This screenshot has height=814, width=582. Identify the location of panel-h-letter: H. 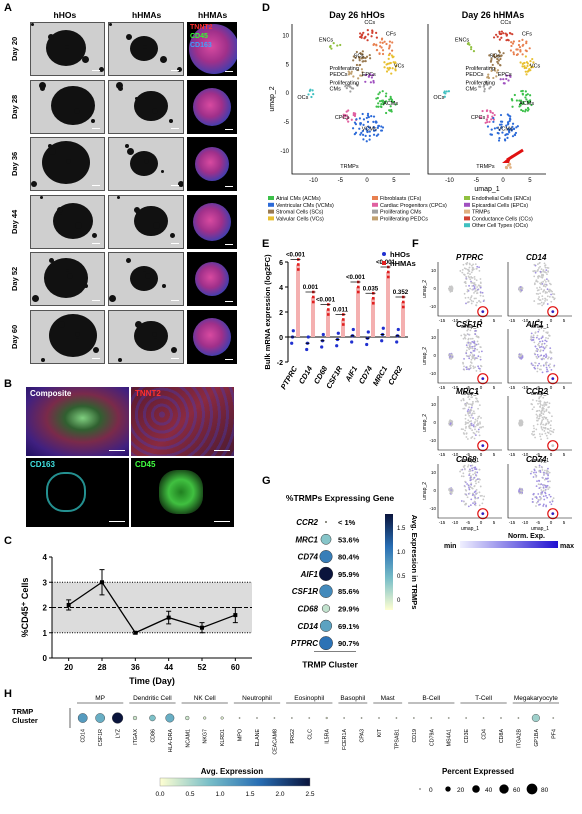
(8, 694).